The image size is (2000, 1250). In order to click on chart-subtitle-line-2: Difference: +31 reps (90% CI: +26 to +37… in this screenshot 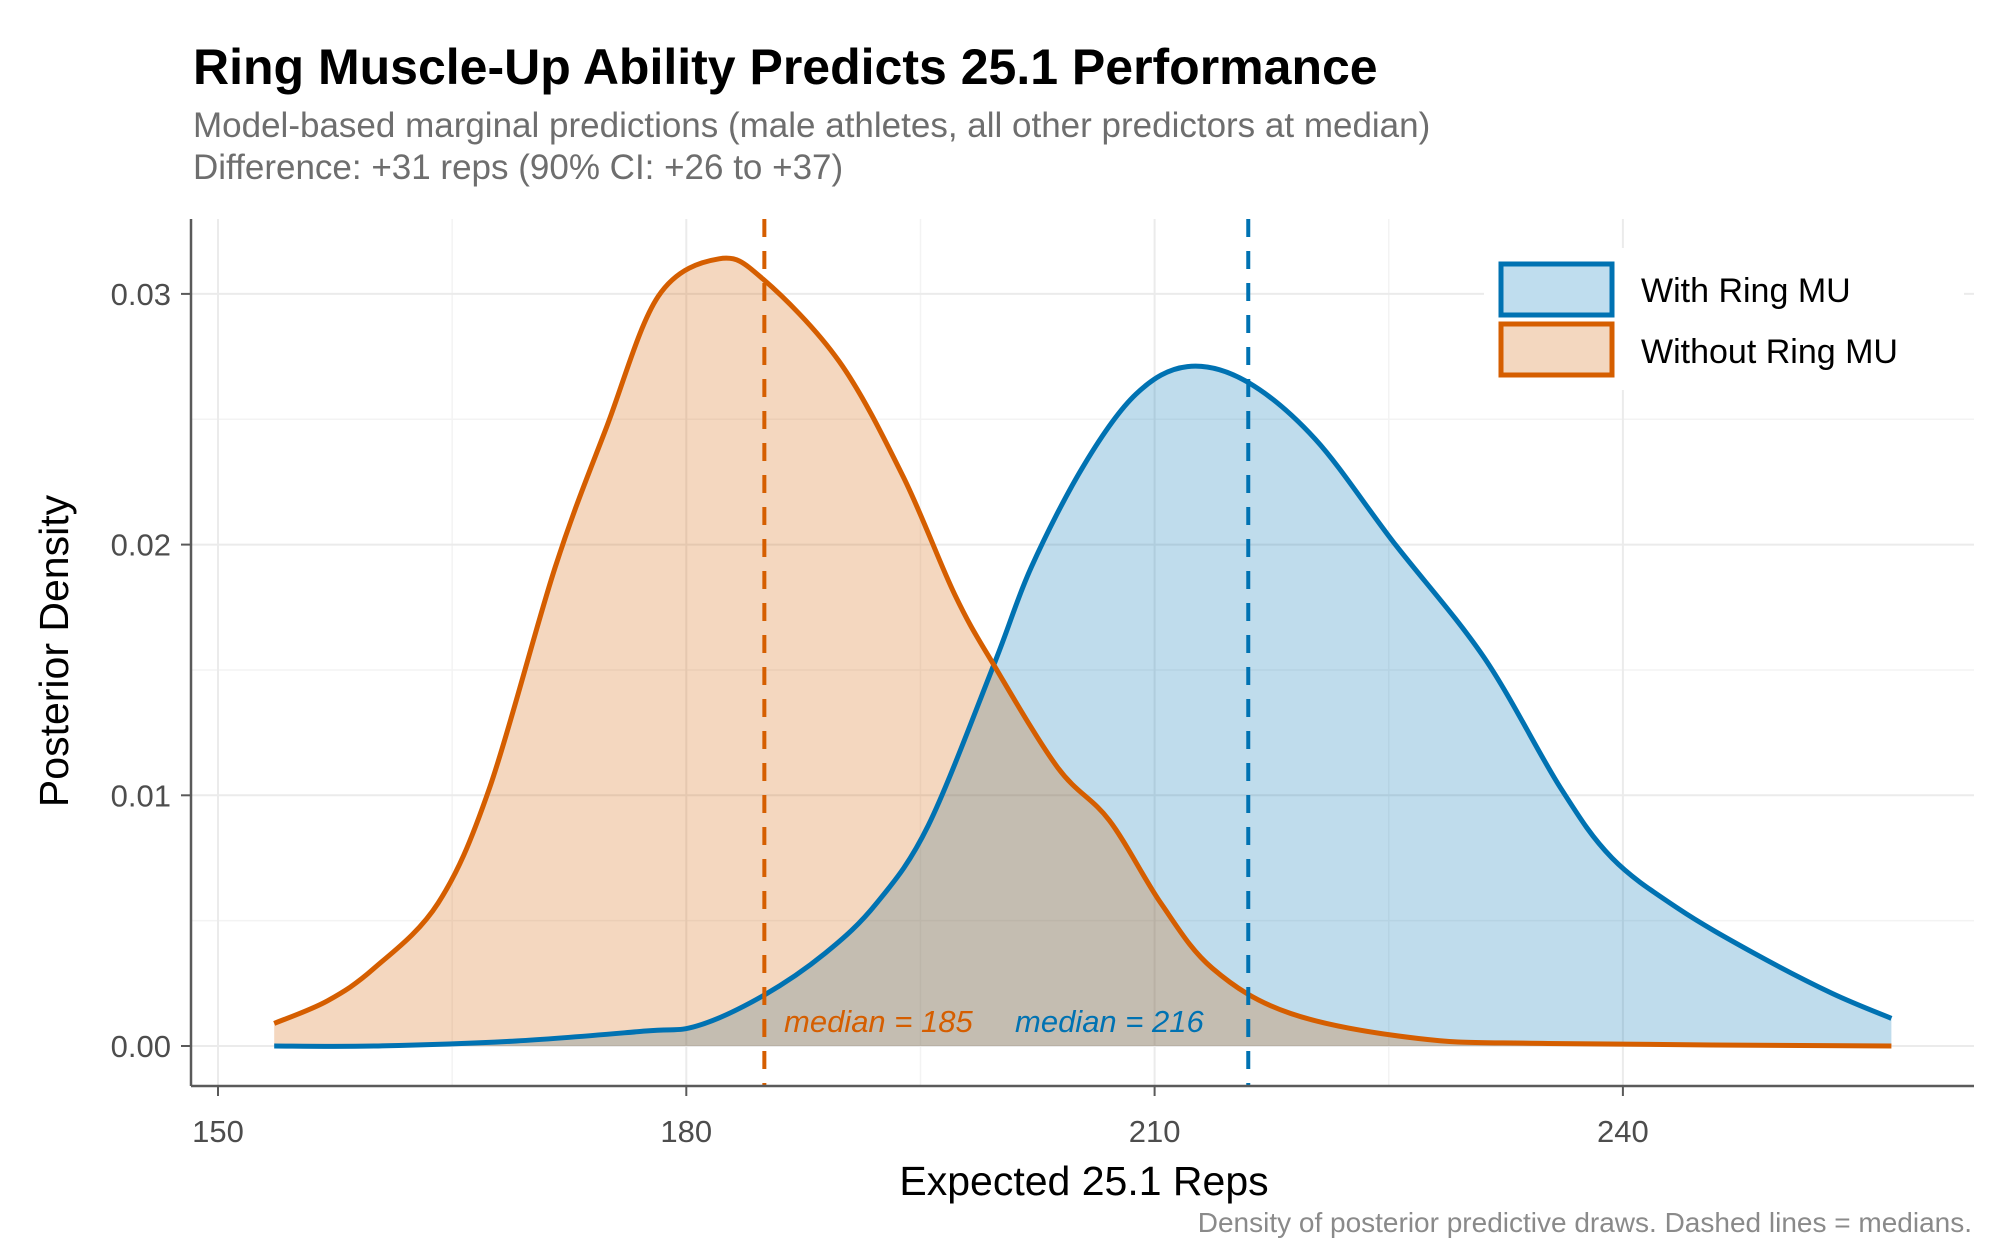, I will do `click(518, 167)`.